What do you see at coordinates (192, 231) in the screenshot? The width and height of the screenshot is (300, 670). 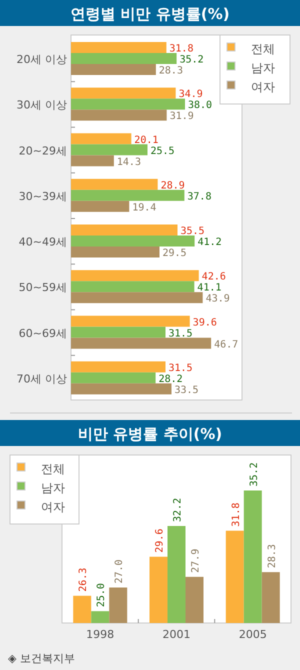 I see `data-label: 35.5` at bounding box center [192, 231].